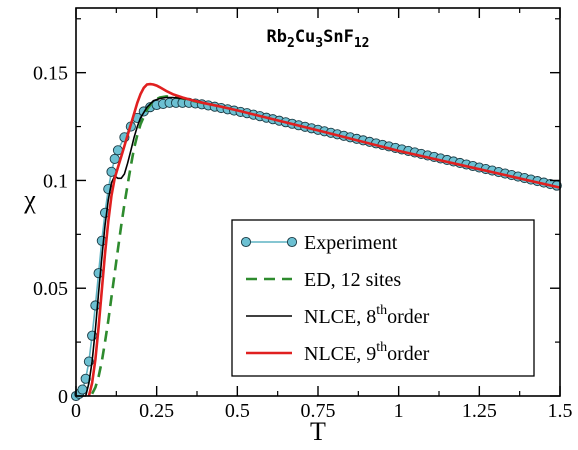 The height and width of the screenshot is (450, 578). What do you see at coordinates (156, 411) in the screenshot?
I see `x-tick-label: 0.25` at bounding box center [156, 411].